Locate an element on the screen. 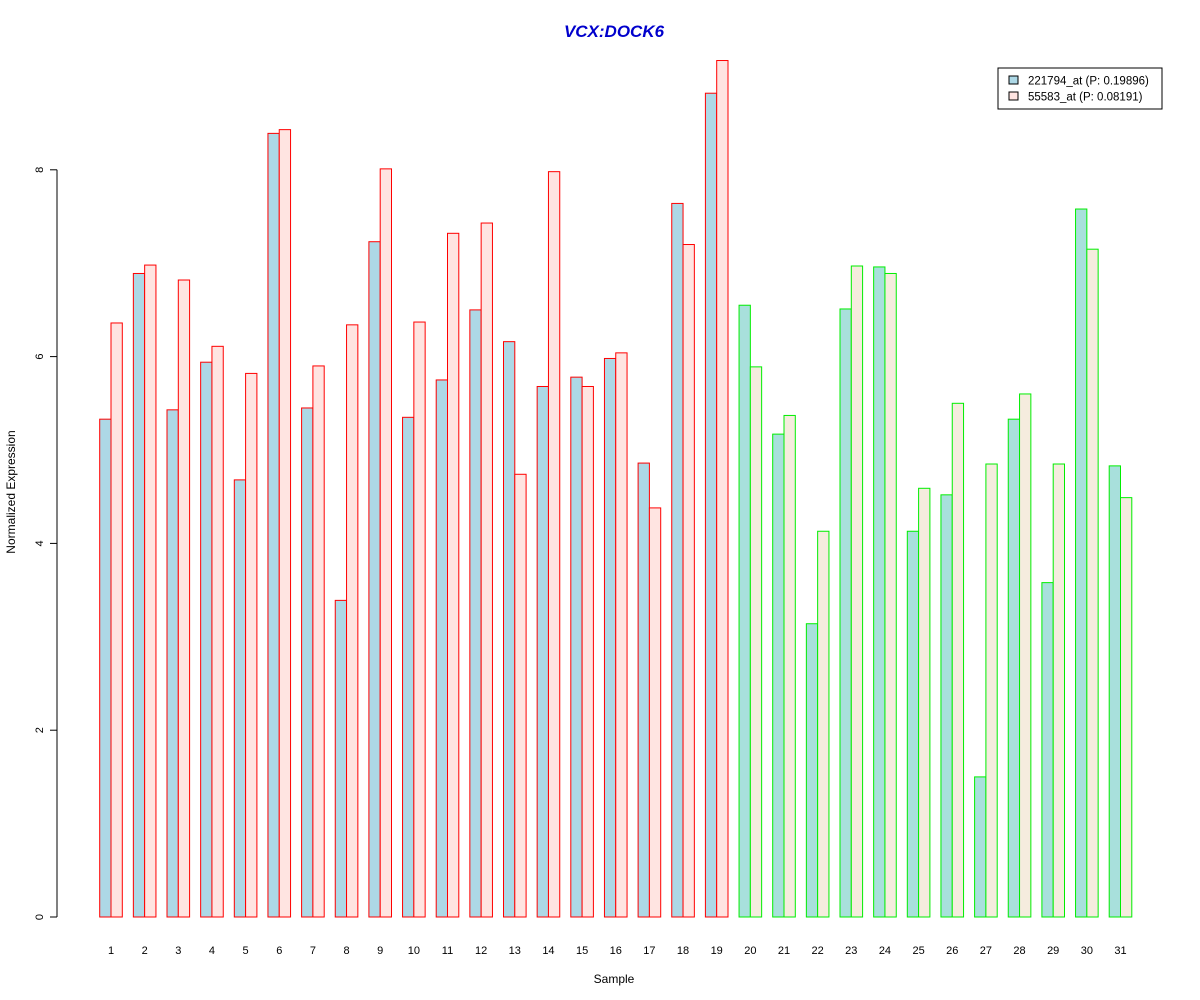 The height and width of the screenshot is (1000, 1200). x-axis-label: Sample is located at coordinates (614, 979).